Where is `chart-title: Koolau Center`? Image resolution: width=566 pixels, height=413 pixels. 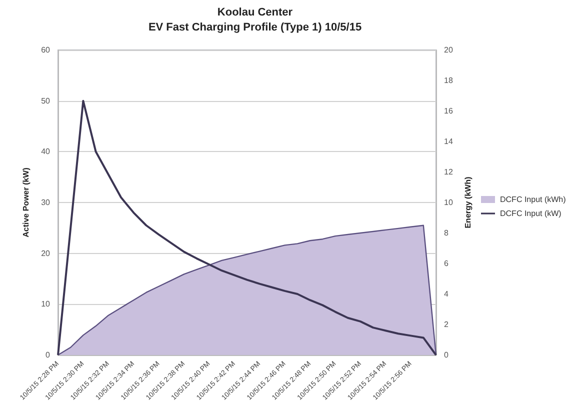
chart-title: Koolau Center is located at coordinates (255, 12).